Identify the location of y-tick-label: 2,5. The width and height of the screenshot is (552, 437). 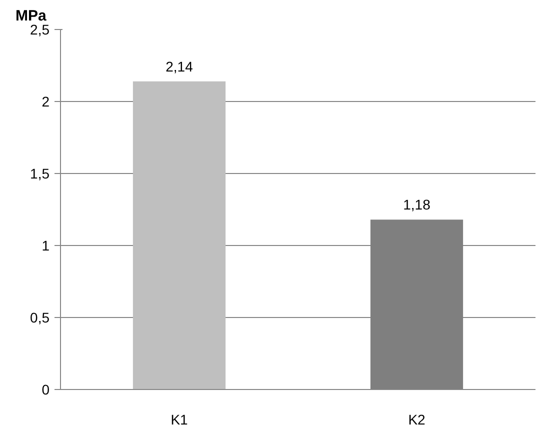
(40, 30).